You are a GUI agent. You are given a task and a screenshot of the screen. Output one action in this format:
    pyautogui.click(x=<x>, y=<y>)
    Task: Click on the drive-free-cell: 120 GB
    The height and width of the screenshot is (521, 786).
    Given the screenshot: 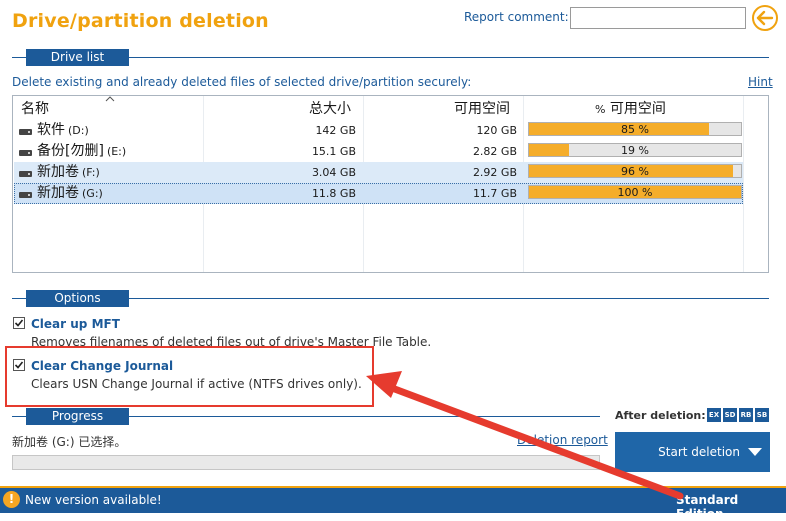 What is the action you would take?
    pyautogui.click(x=496, y=130)
    